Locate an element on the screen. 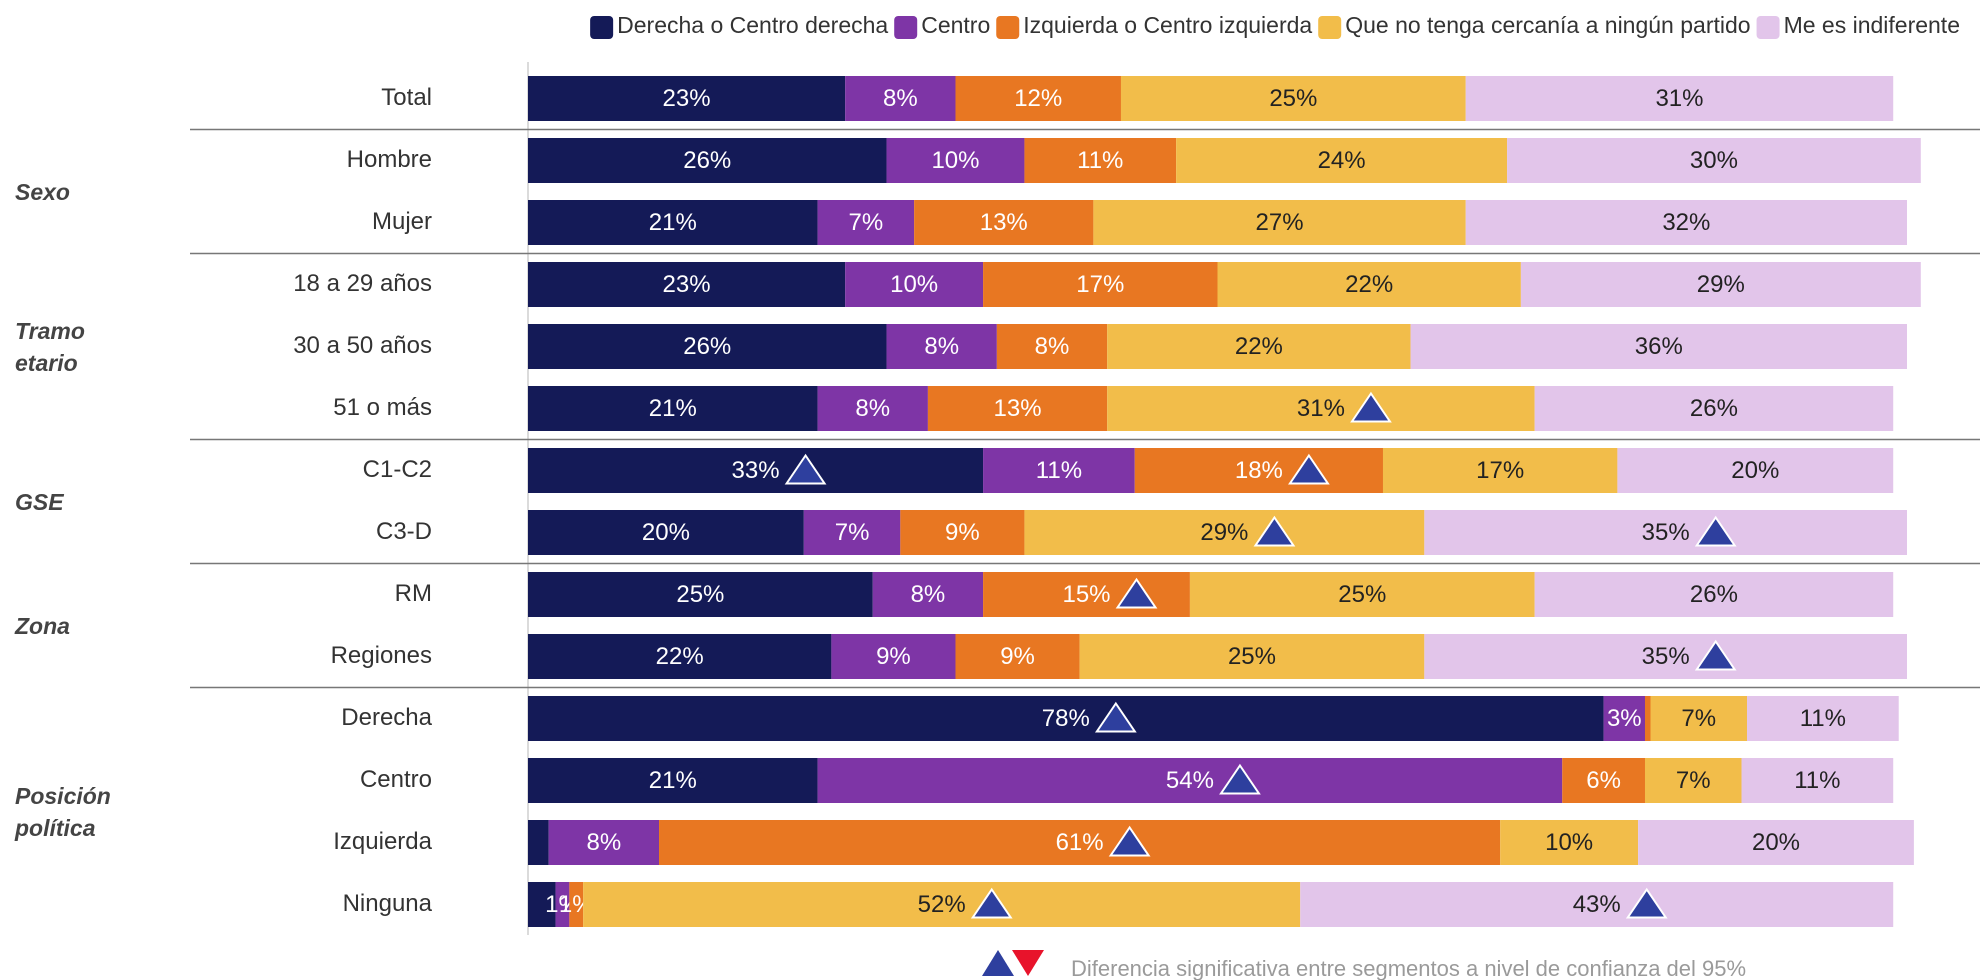 The image size is (1980, 980). legend-label: Izquierda o Centro izquierda is located at coordinates (1167, 25).